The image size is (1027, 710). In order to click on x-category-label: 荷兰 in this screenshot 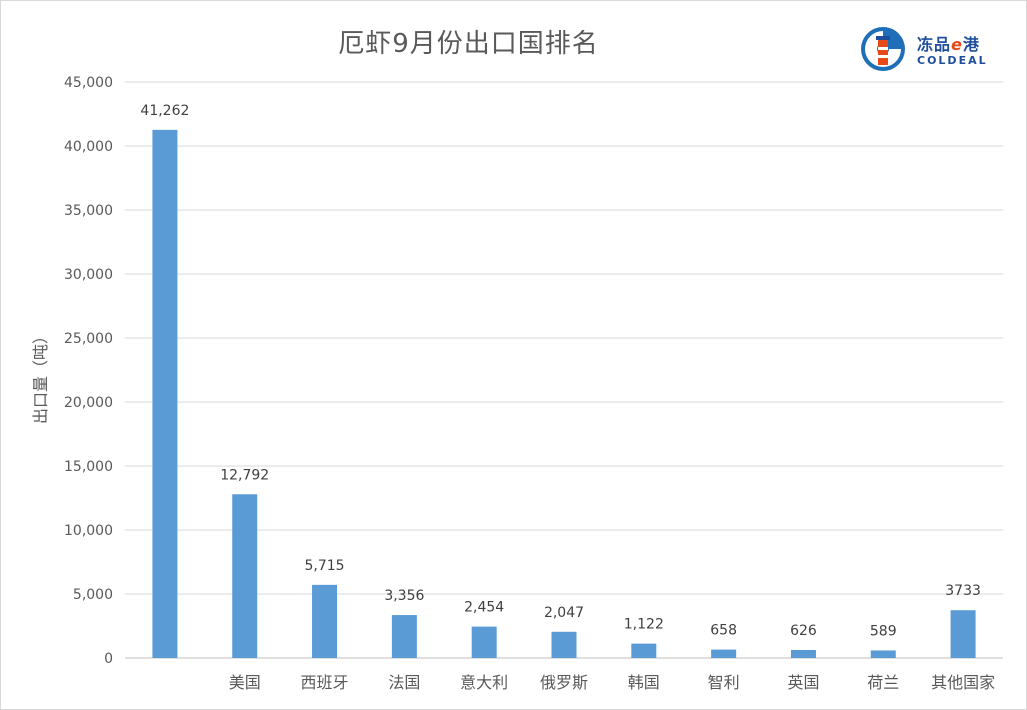, I will do `click(883, 682)`.